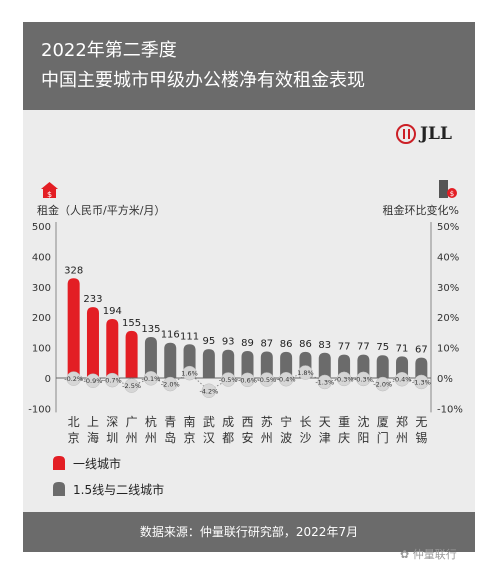  I want to click on category-label: 广, so click(132, 422).